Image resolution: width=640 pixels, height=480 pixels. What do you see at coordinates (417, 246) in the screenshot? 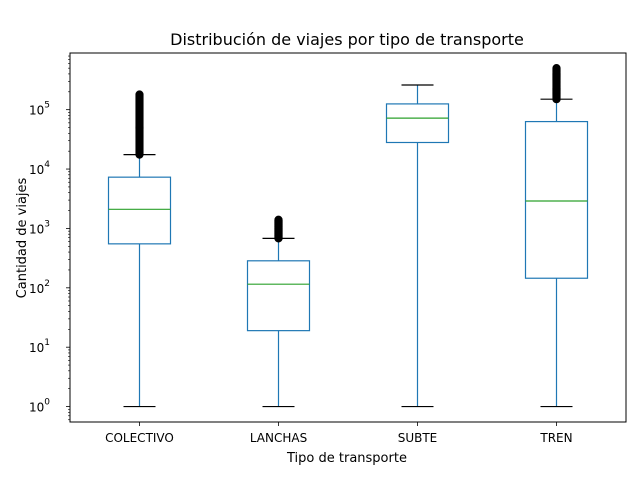
I see `box-subte` at bounding box center [417, 246].